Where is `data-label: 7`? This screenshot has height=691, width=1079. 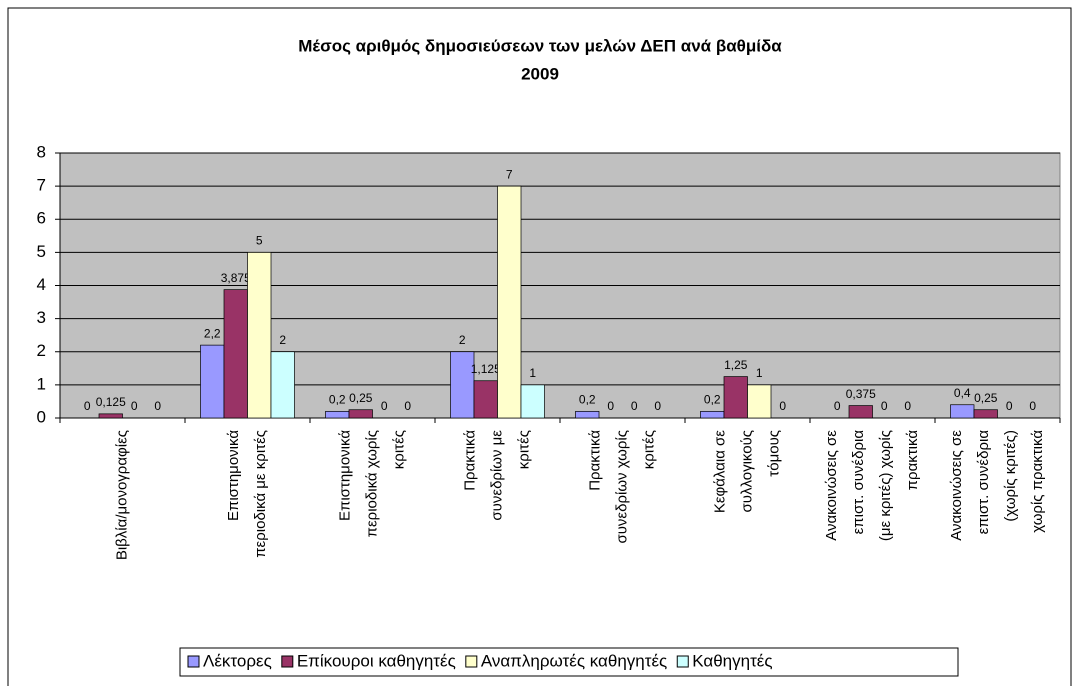 data-label: 7 is located at coordinates (509, 174).